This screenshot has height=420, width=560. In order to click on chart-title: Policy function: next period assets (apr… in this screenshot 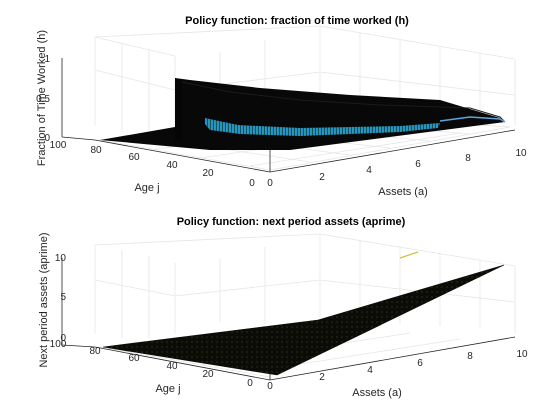, I will do `click(291, 222)`.